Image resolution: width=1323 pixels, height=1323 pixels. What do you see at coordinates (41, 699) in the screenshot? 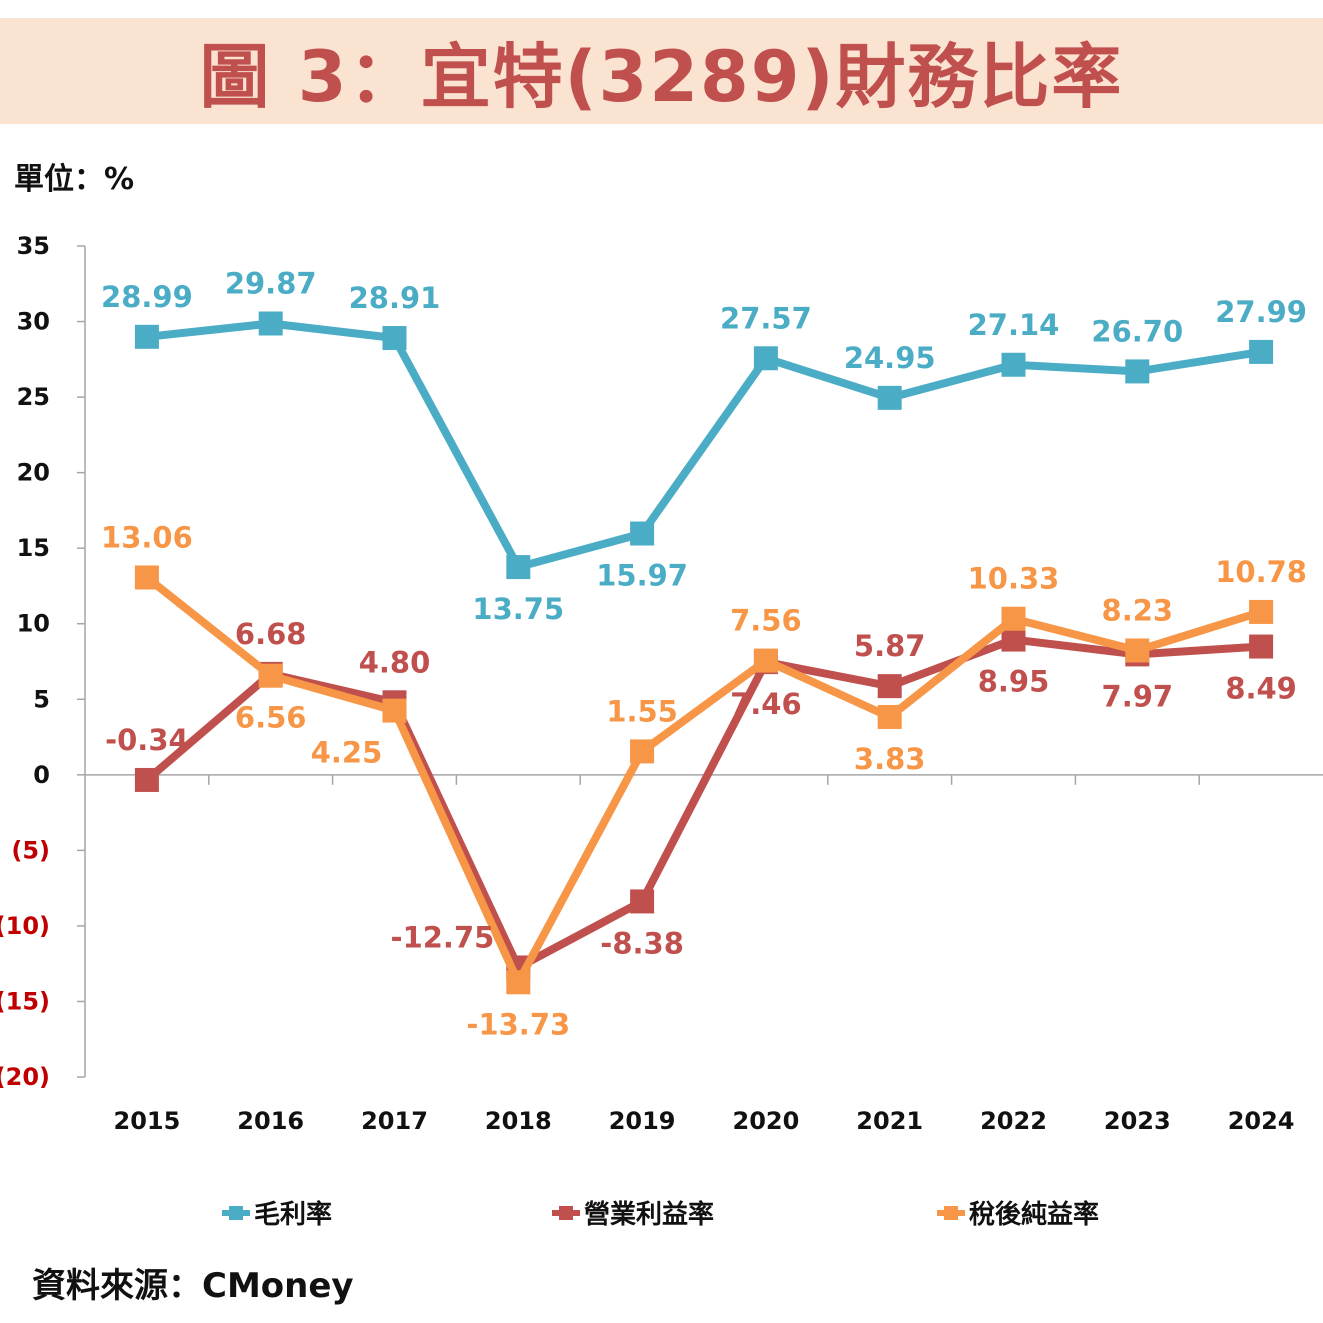
I see `y-tick-label: 5` at bounding box center [41, 699].